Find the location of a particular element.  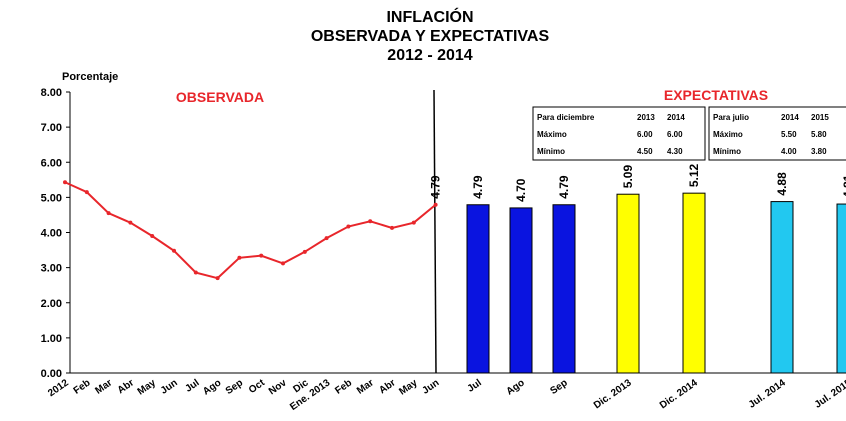

table-cell: 4.30 is located at coordinates (675, 151).